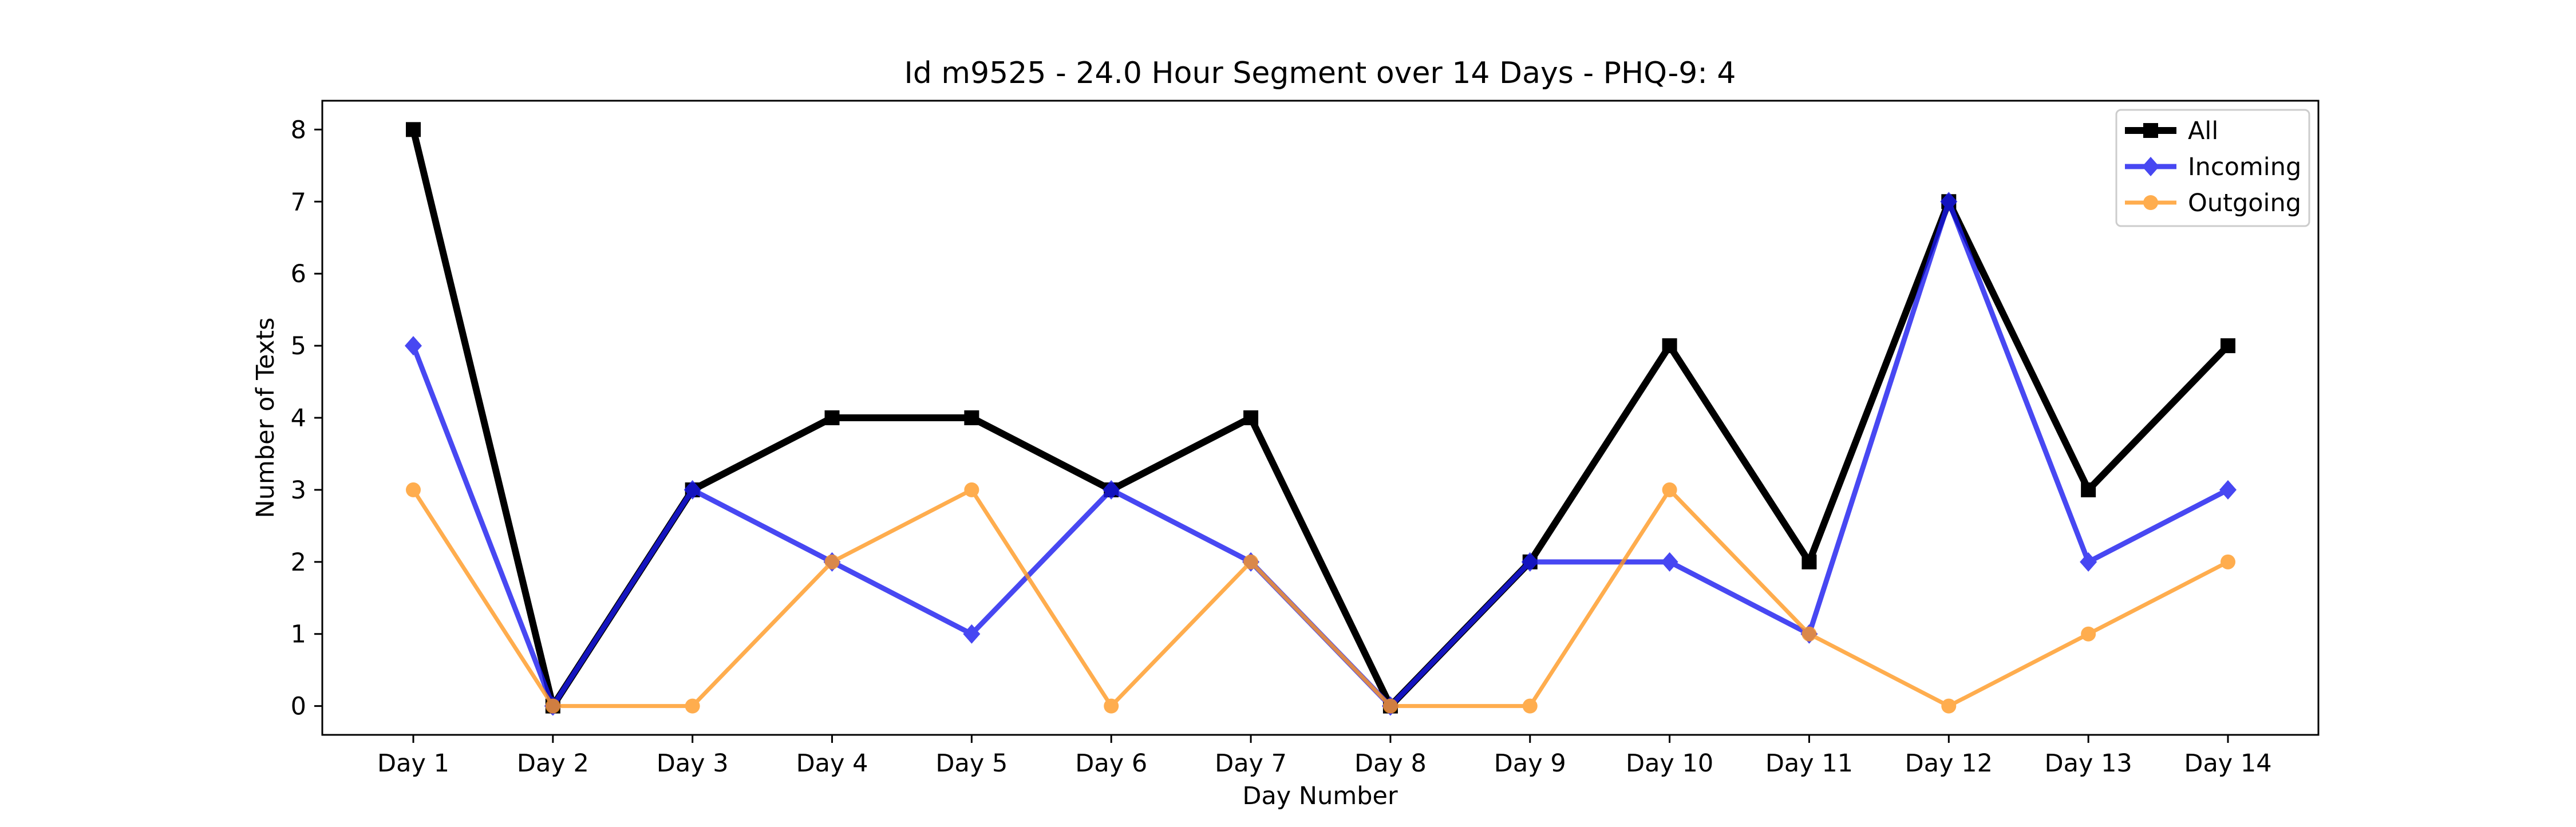 The height and width of the screenshot is (827, 2576). I want to click on y-axis-label: Number of Texts, so click(265, 418).